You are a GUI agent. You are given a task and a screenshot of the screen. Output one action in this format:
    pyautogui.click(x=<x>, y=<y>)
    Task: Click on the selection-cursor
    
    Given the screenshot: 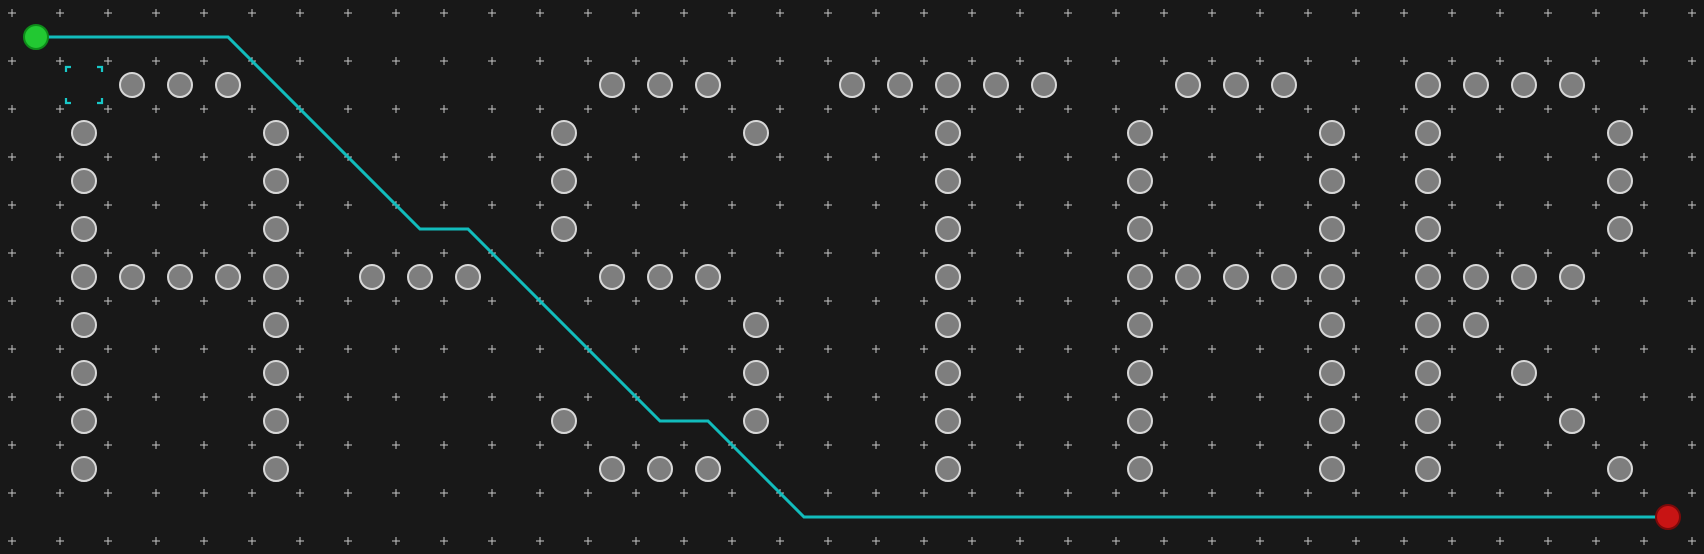 What is the action you would take?
    pyautogui.click(x=84, y=85)
    